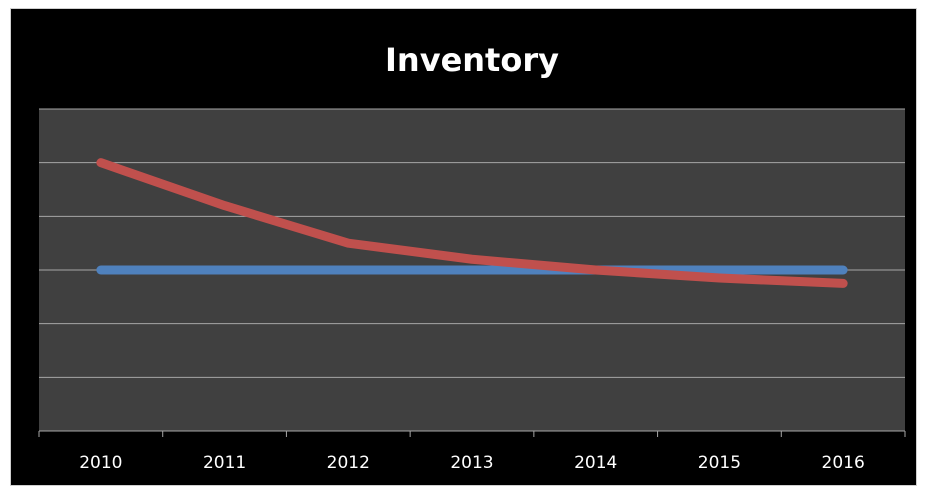 This screenshot has width=925, height=489. What do you see at coordinates (843, 463) in the screenshot?
I see `x-tick-label: 2016` at bounding box center [843, 463].